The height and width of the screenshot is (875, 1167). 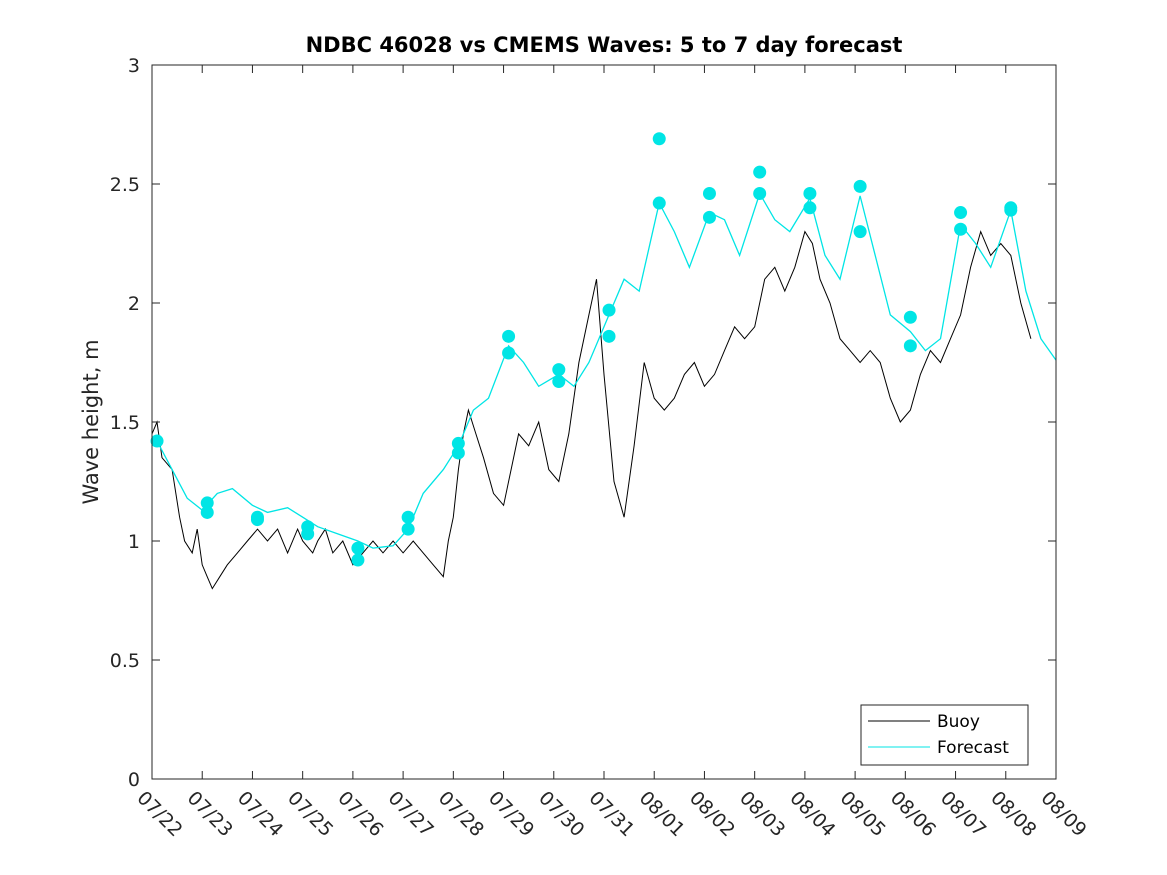 What do you see at coordinates (125, 423) in the screenshot?
I see `y-tick-label: 1.5` at bounding box center [125, 423].